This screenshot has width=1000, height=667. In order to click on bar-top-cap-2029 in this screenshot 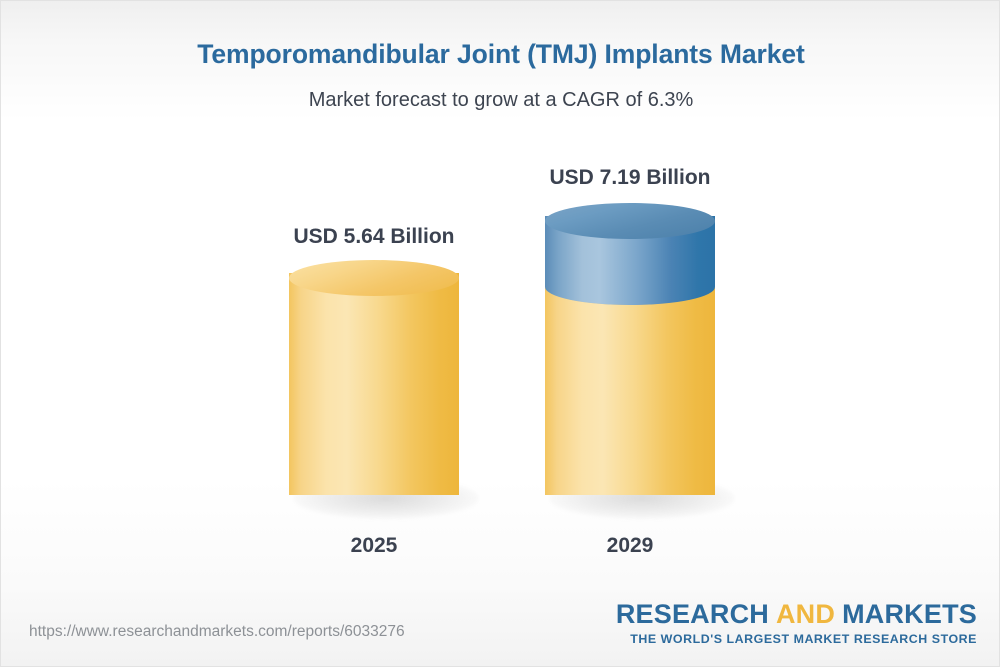, I will do `click(630, 221)`.